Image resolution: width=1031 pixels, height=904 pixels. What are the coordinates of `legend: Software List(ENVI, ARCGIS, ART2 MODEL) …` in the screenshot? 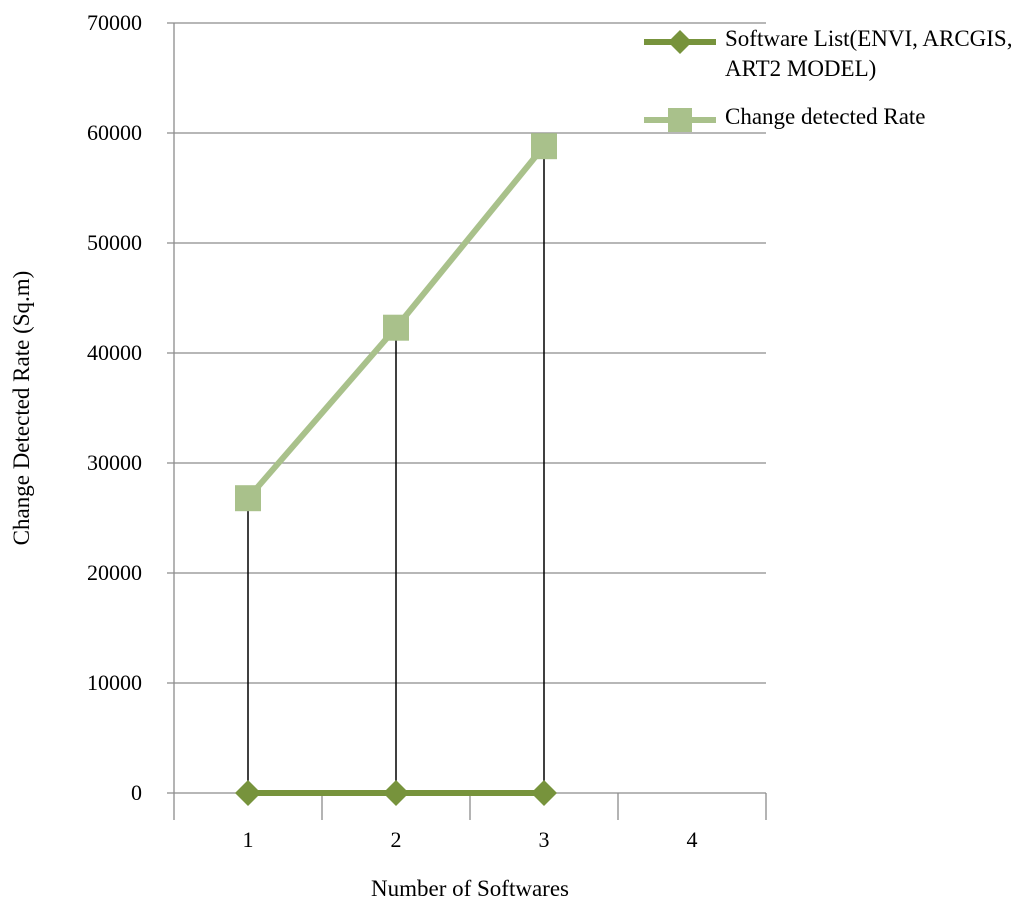 It's located at (836, 87).